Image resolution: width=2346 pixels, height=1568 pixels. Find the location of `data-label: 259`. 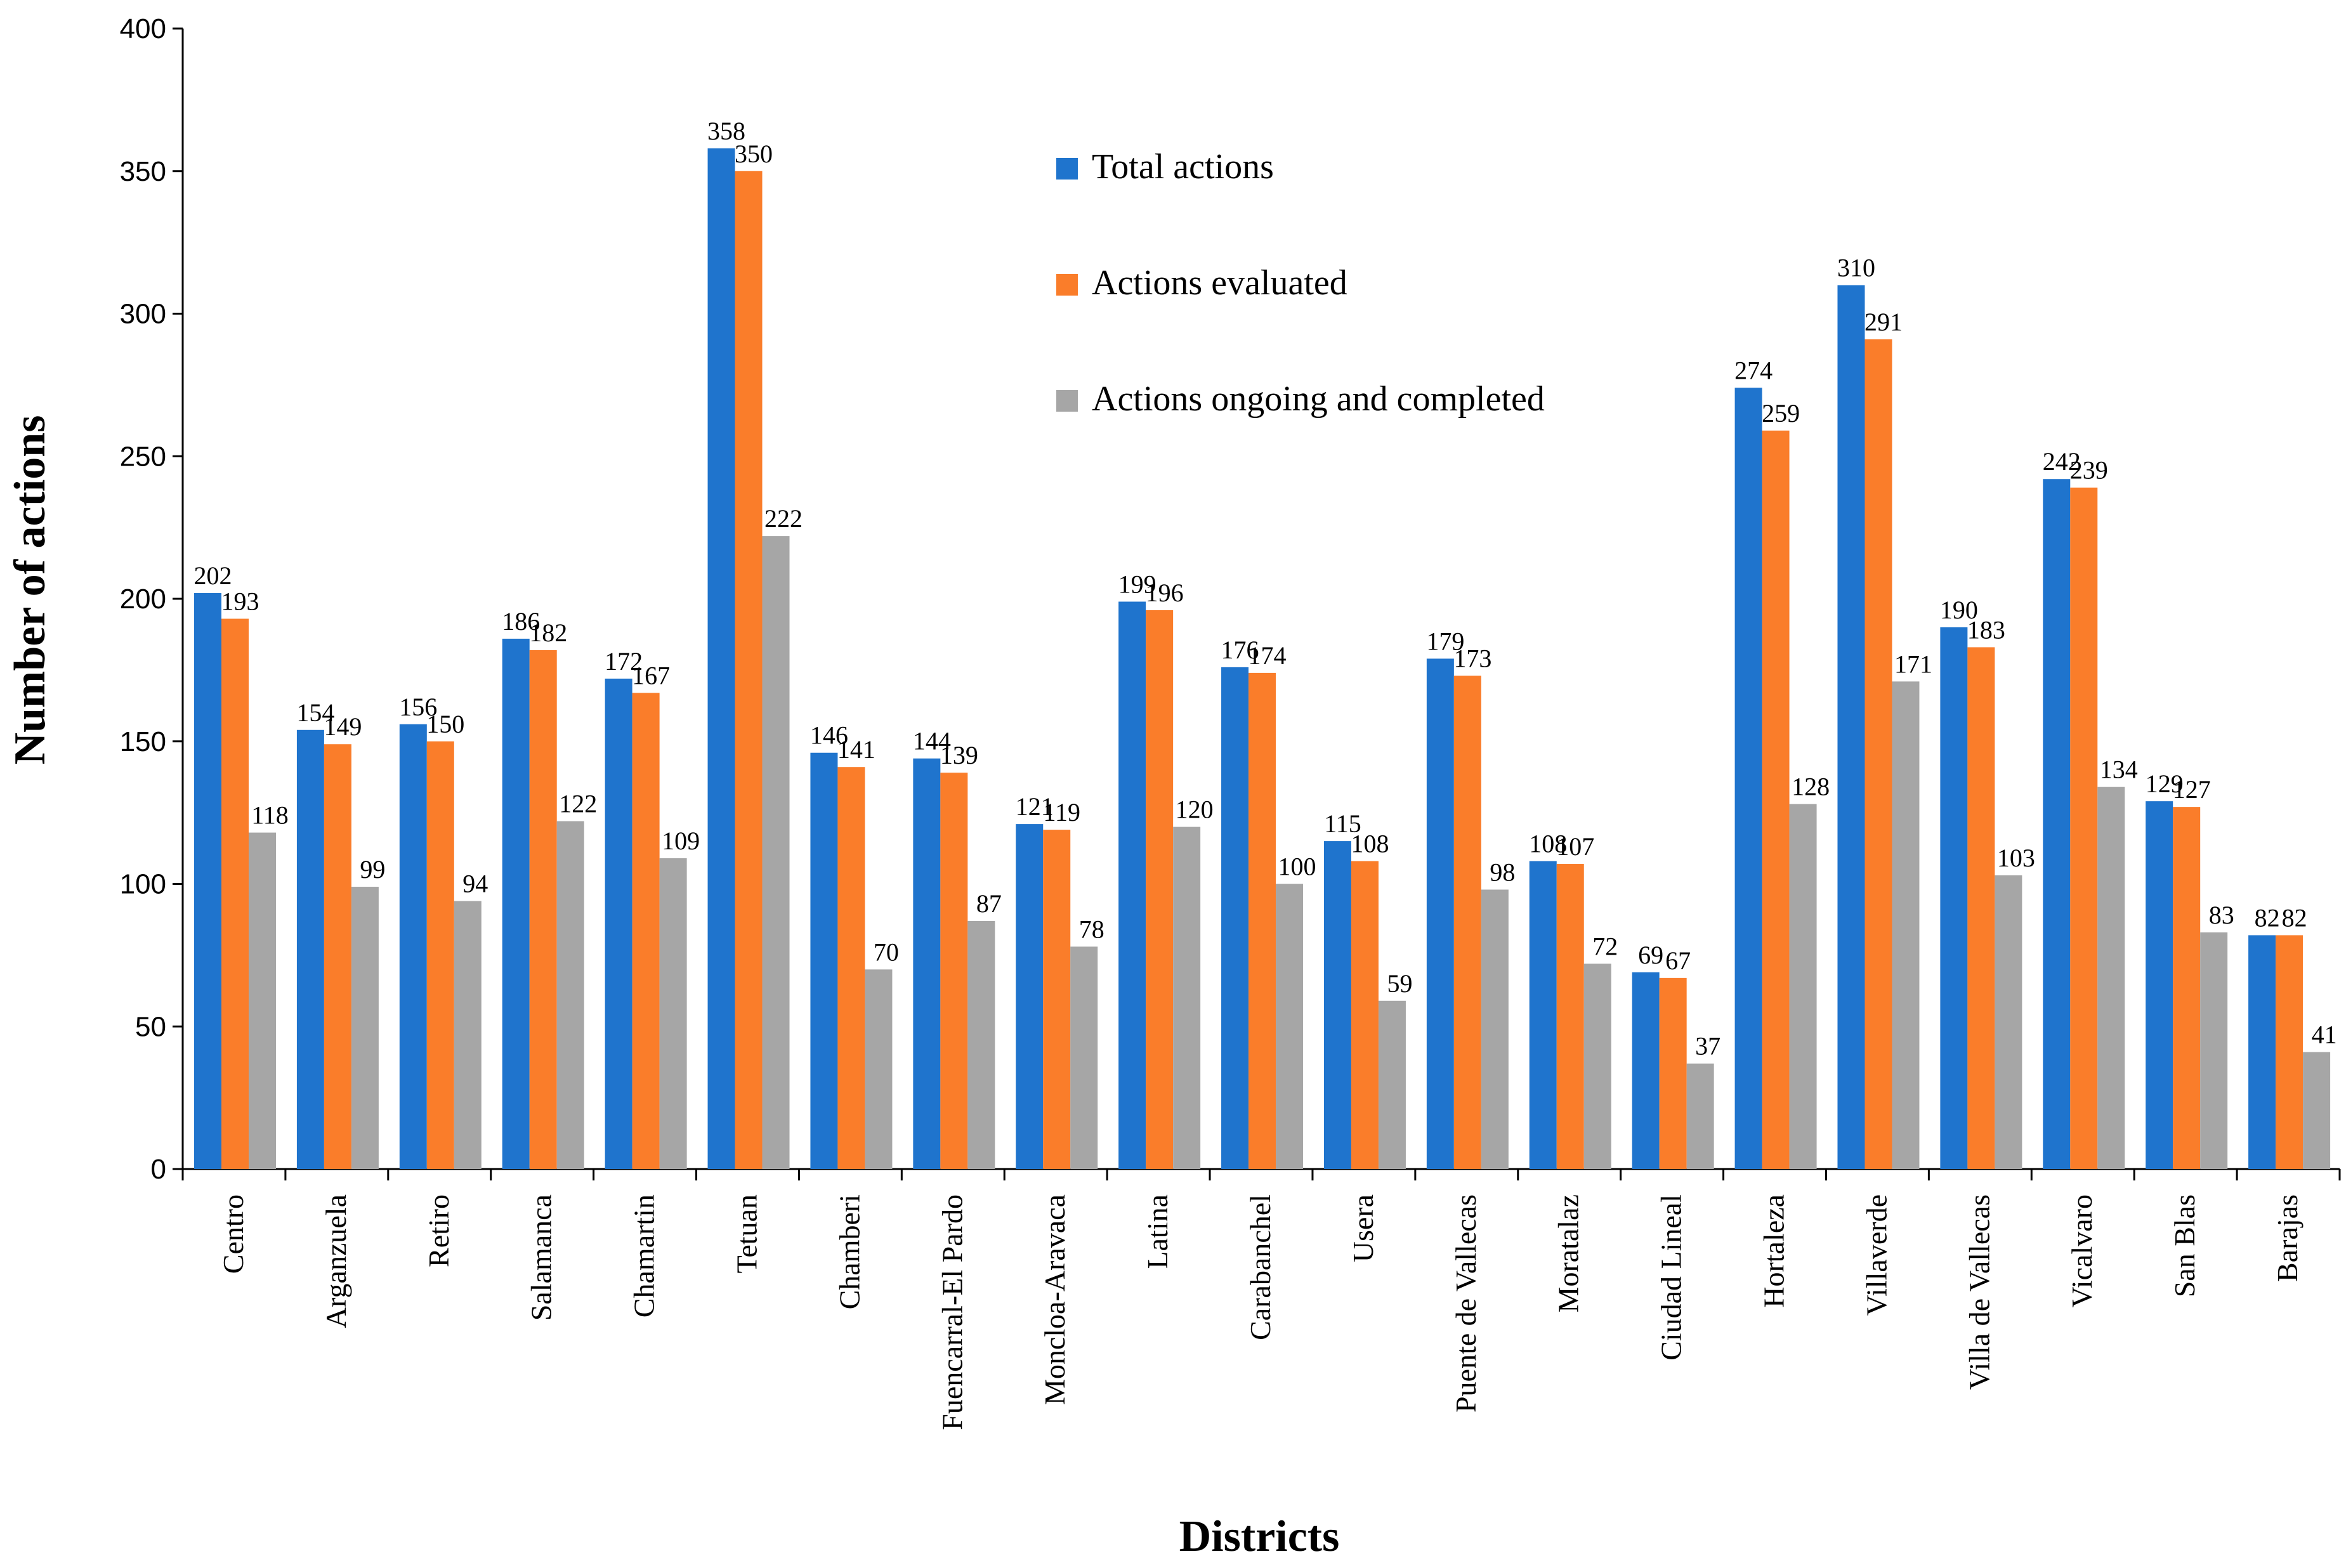

data-label: 259 is located at coordinates (1781, 413).